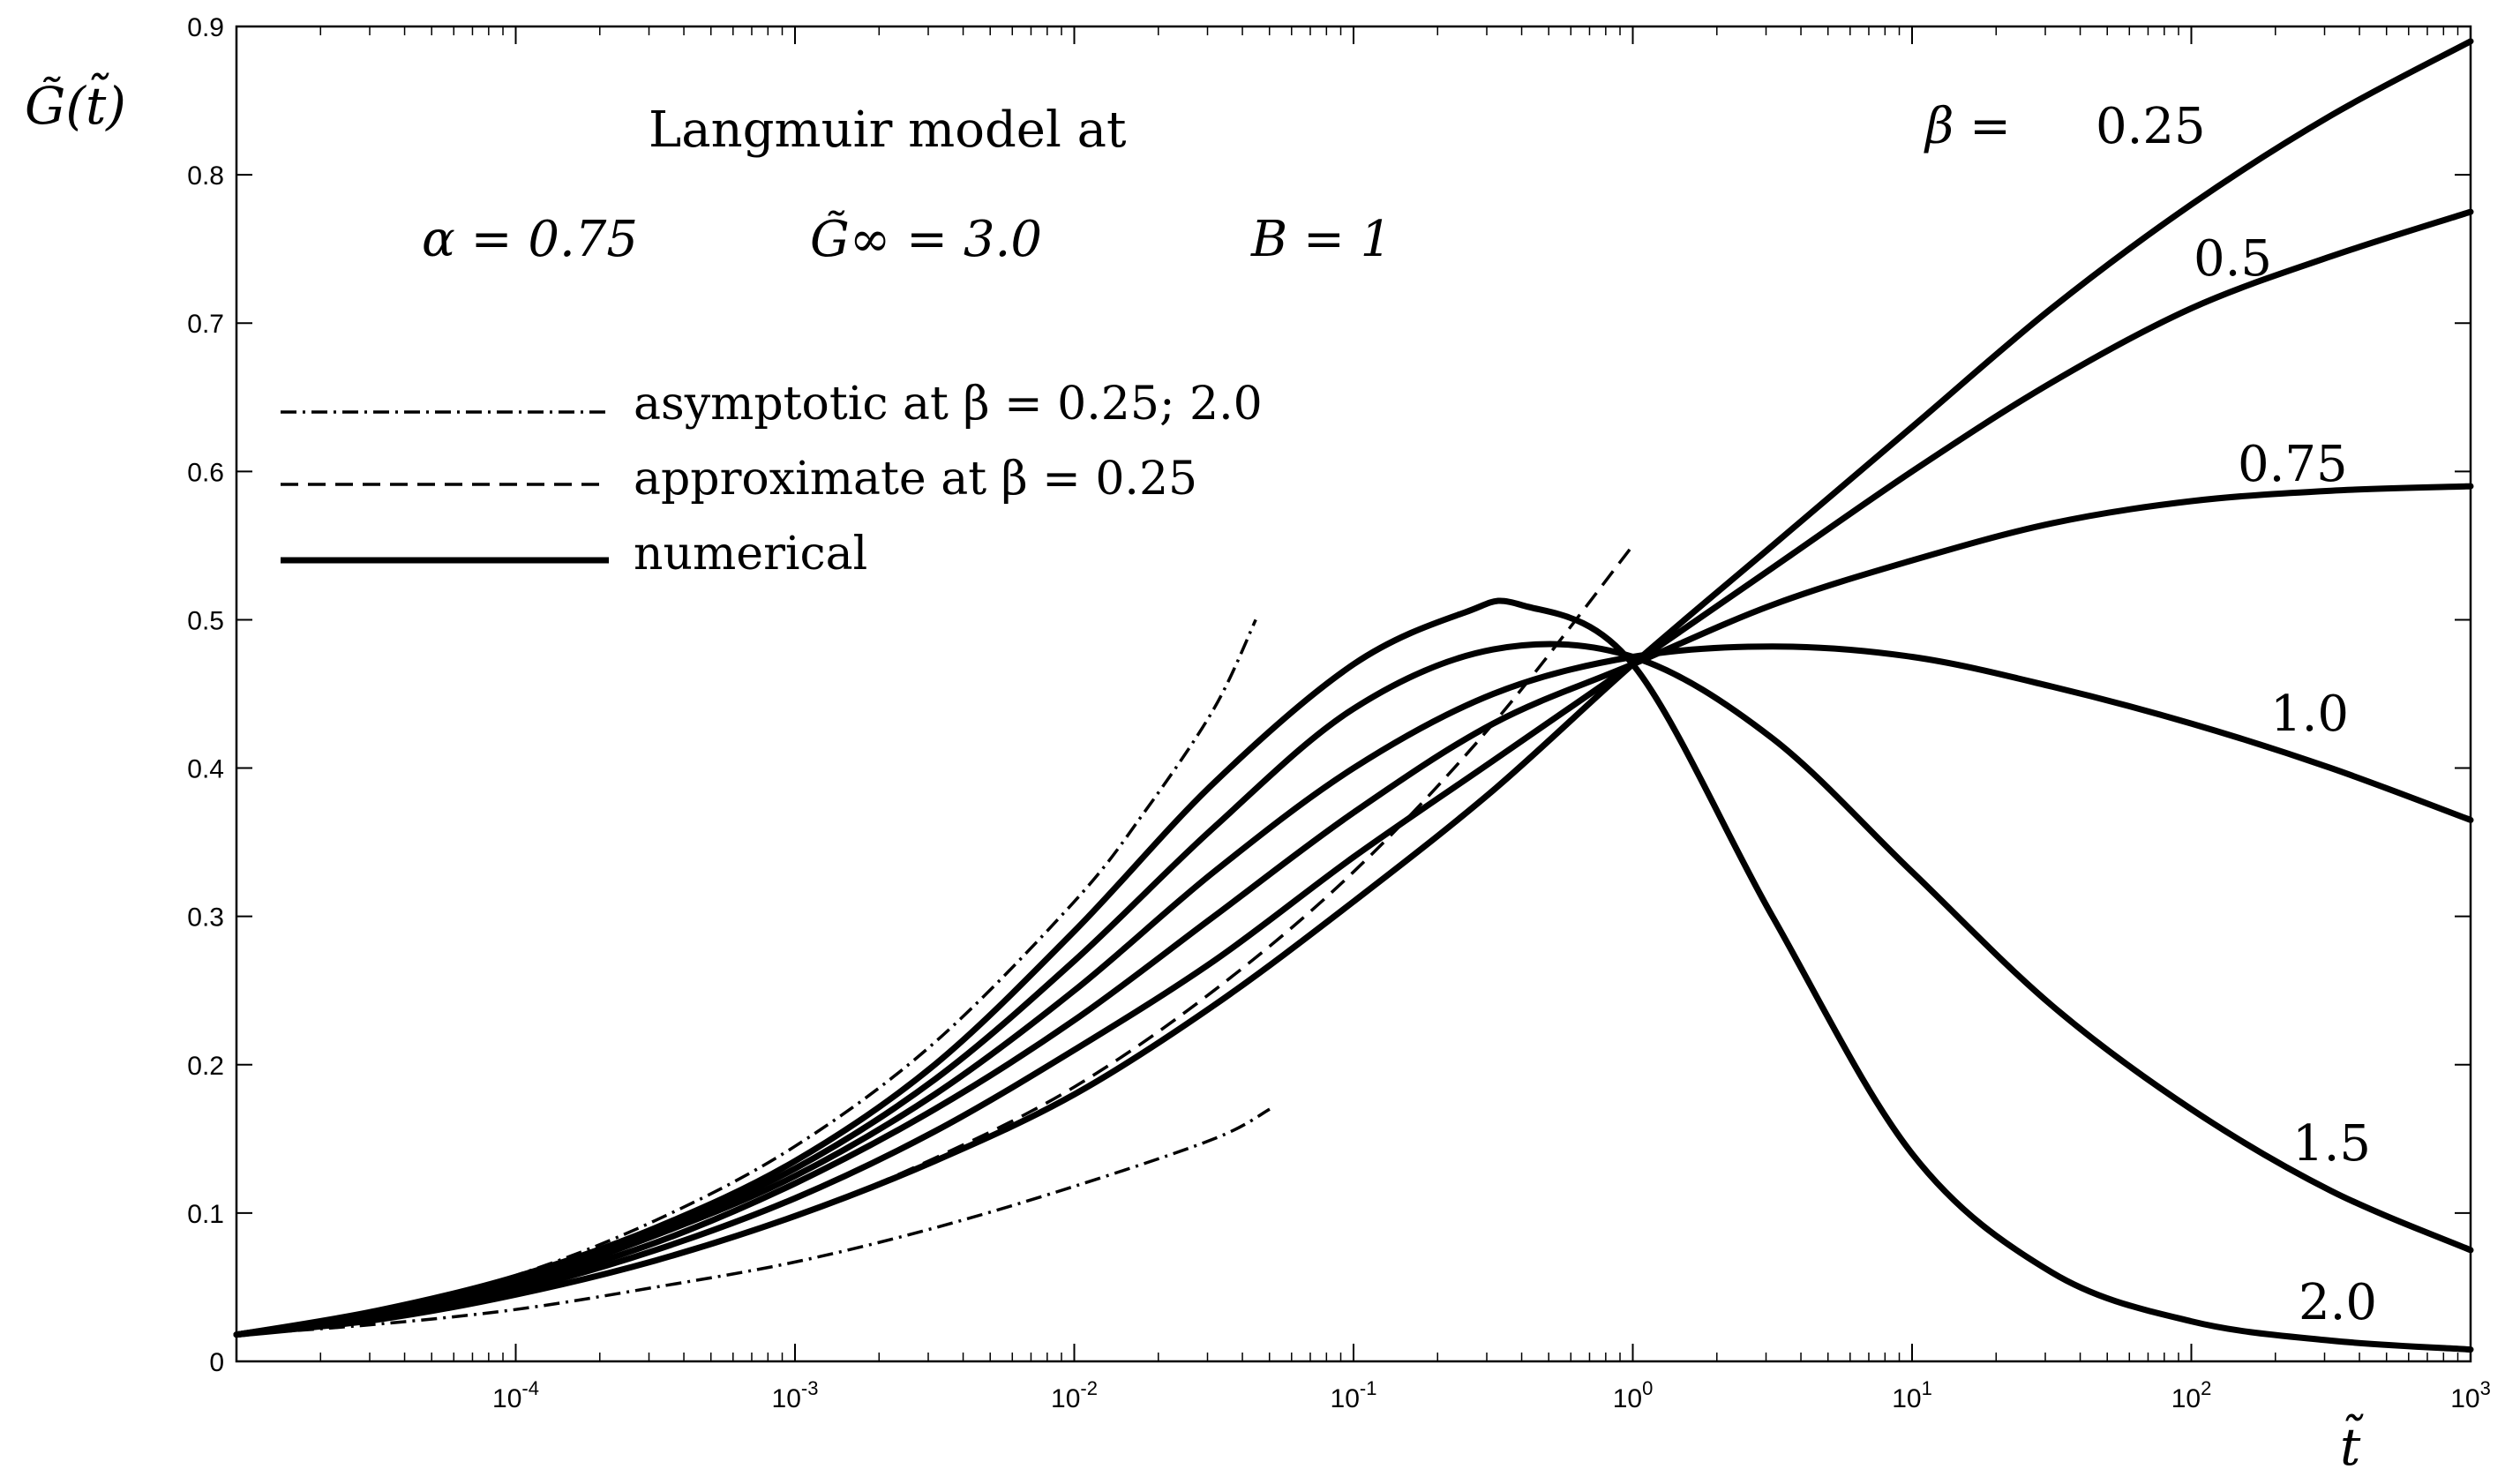 The width and height of the screenshot is (2520, 1484). Describe the element at coordinates (926, 239) in the screenshot. I see `annotation-ginf: G̃∞ = 3.0` at that location.